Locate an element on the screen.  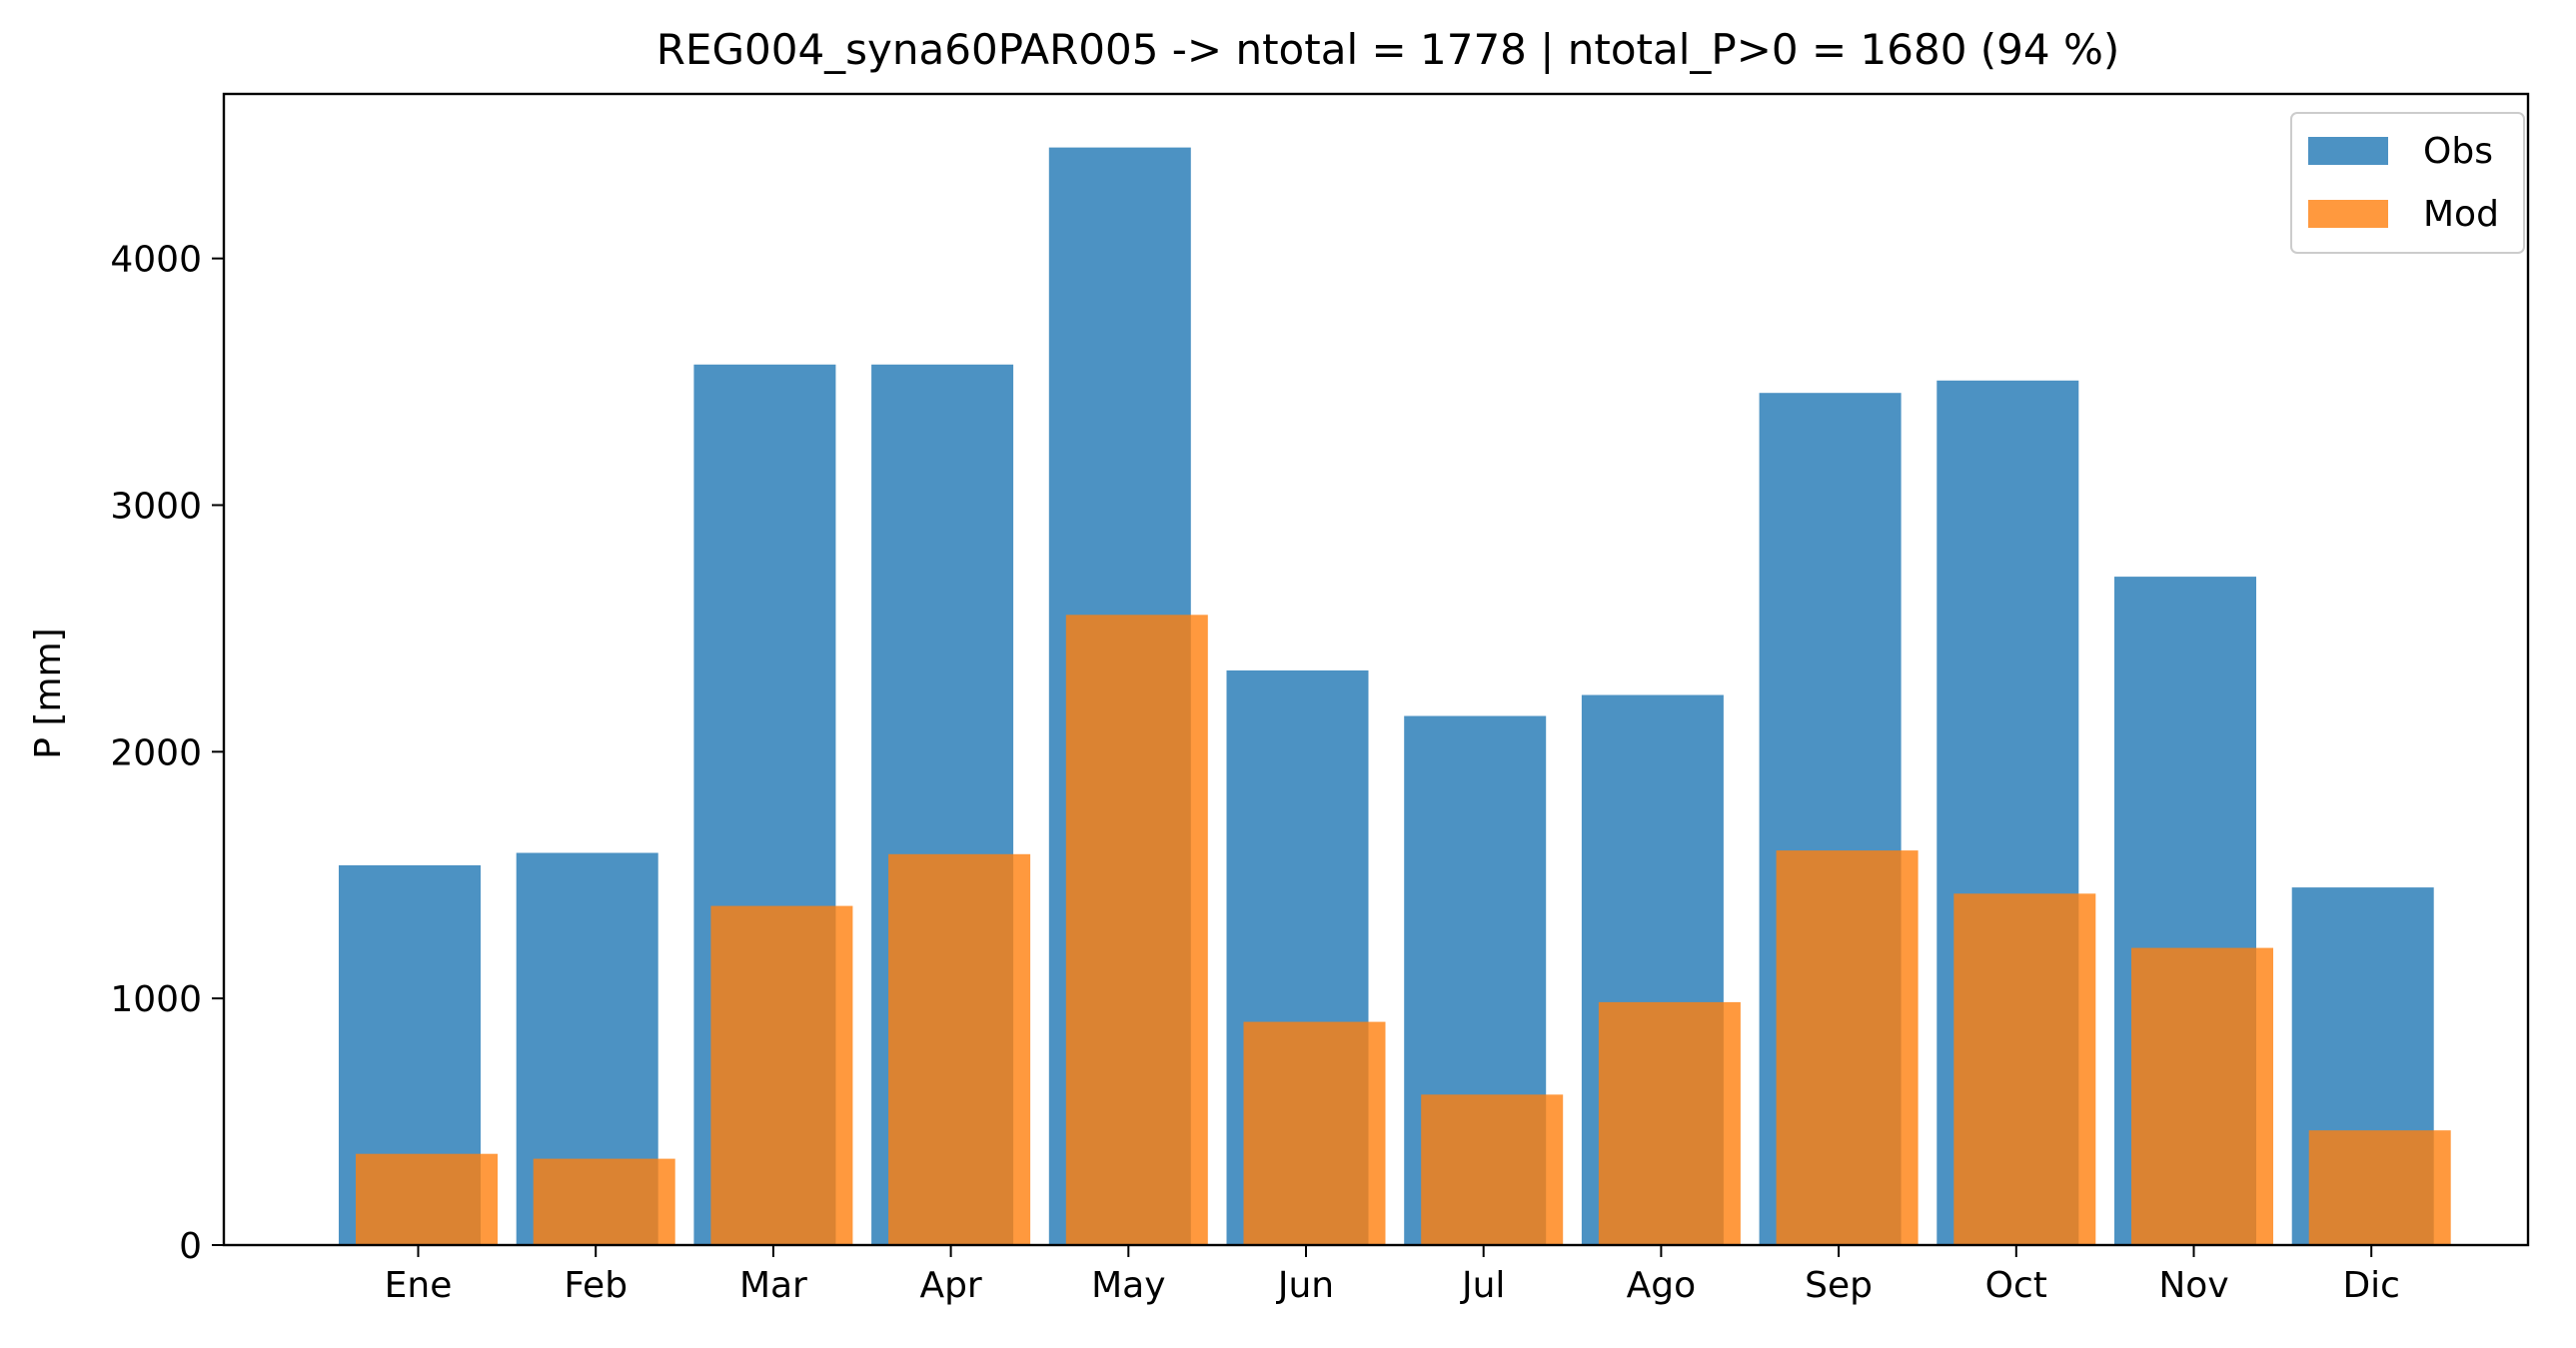
bar-mod-dic is located at coordinates (2379, 1187).